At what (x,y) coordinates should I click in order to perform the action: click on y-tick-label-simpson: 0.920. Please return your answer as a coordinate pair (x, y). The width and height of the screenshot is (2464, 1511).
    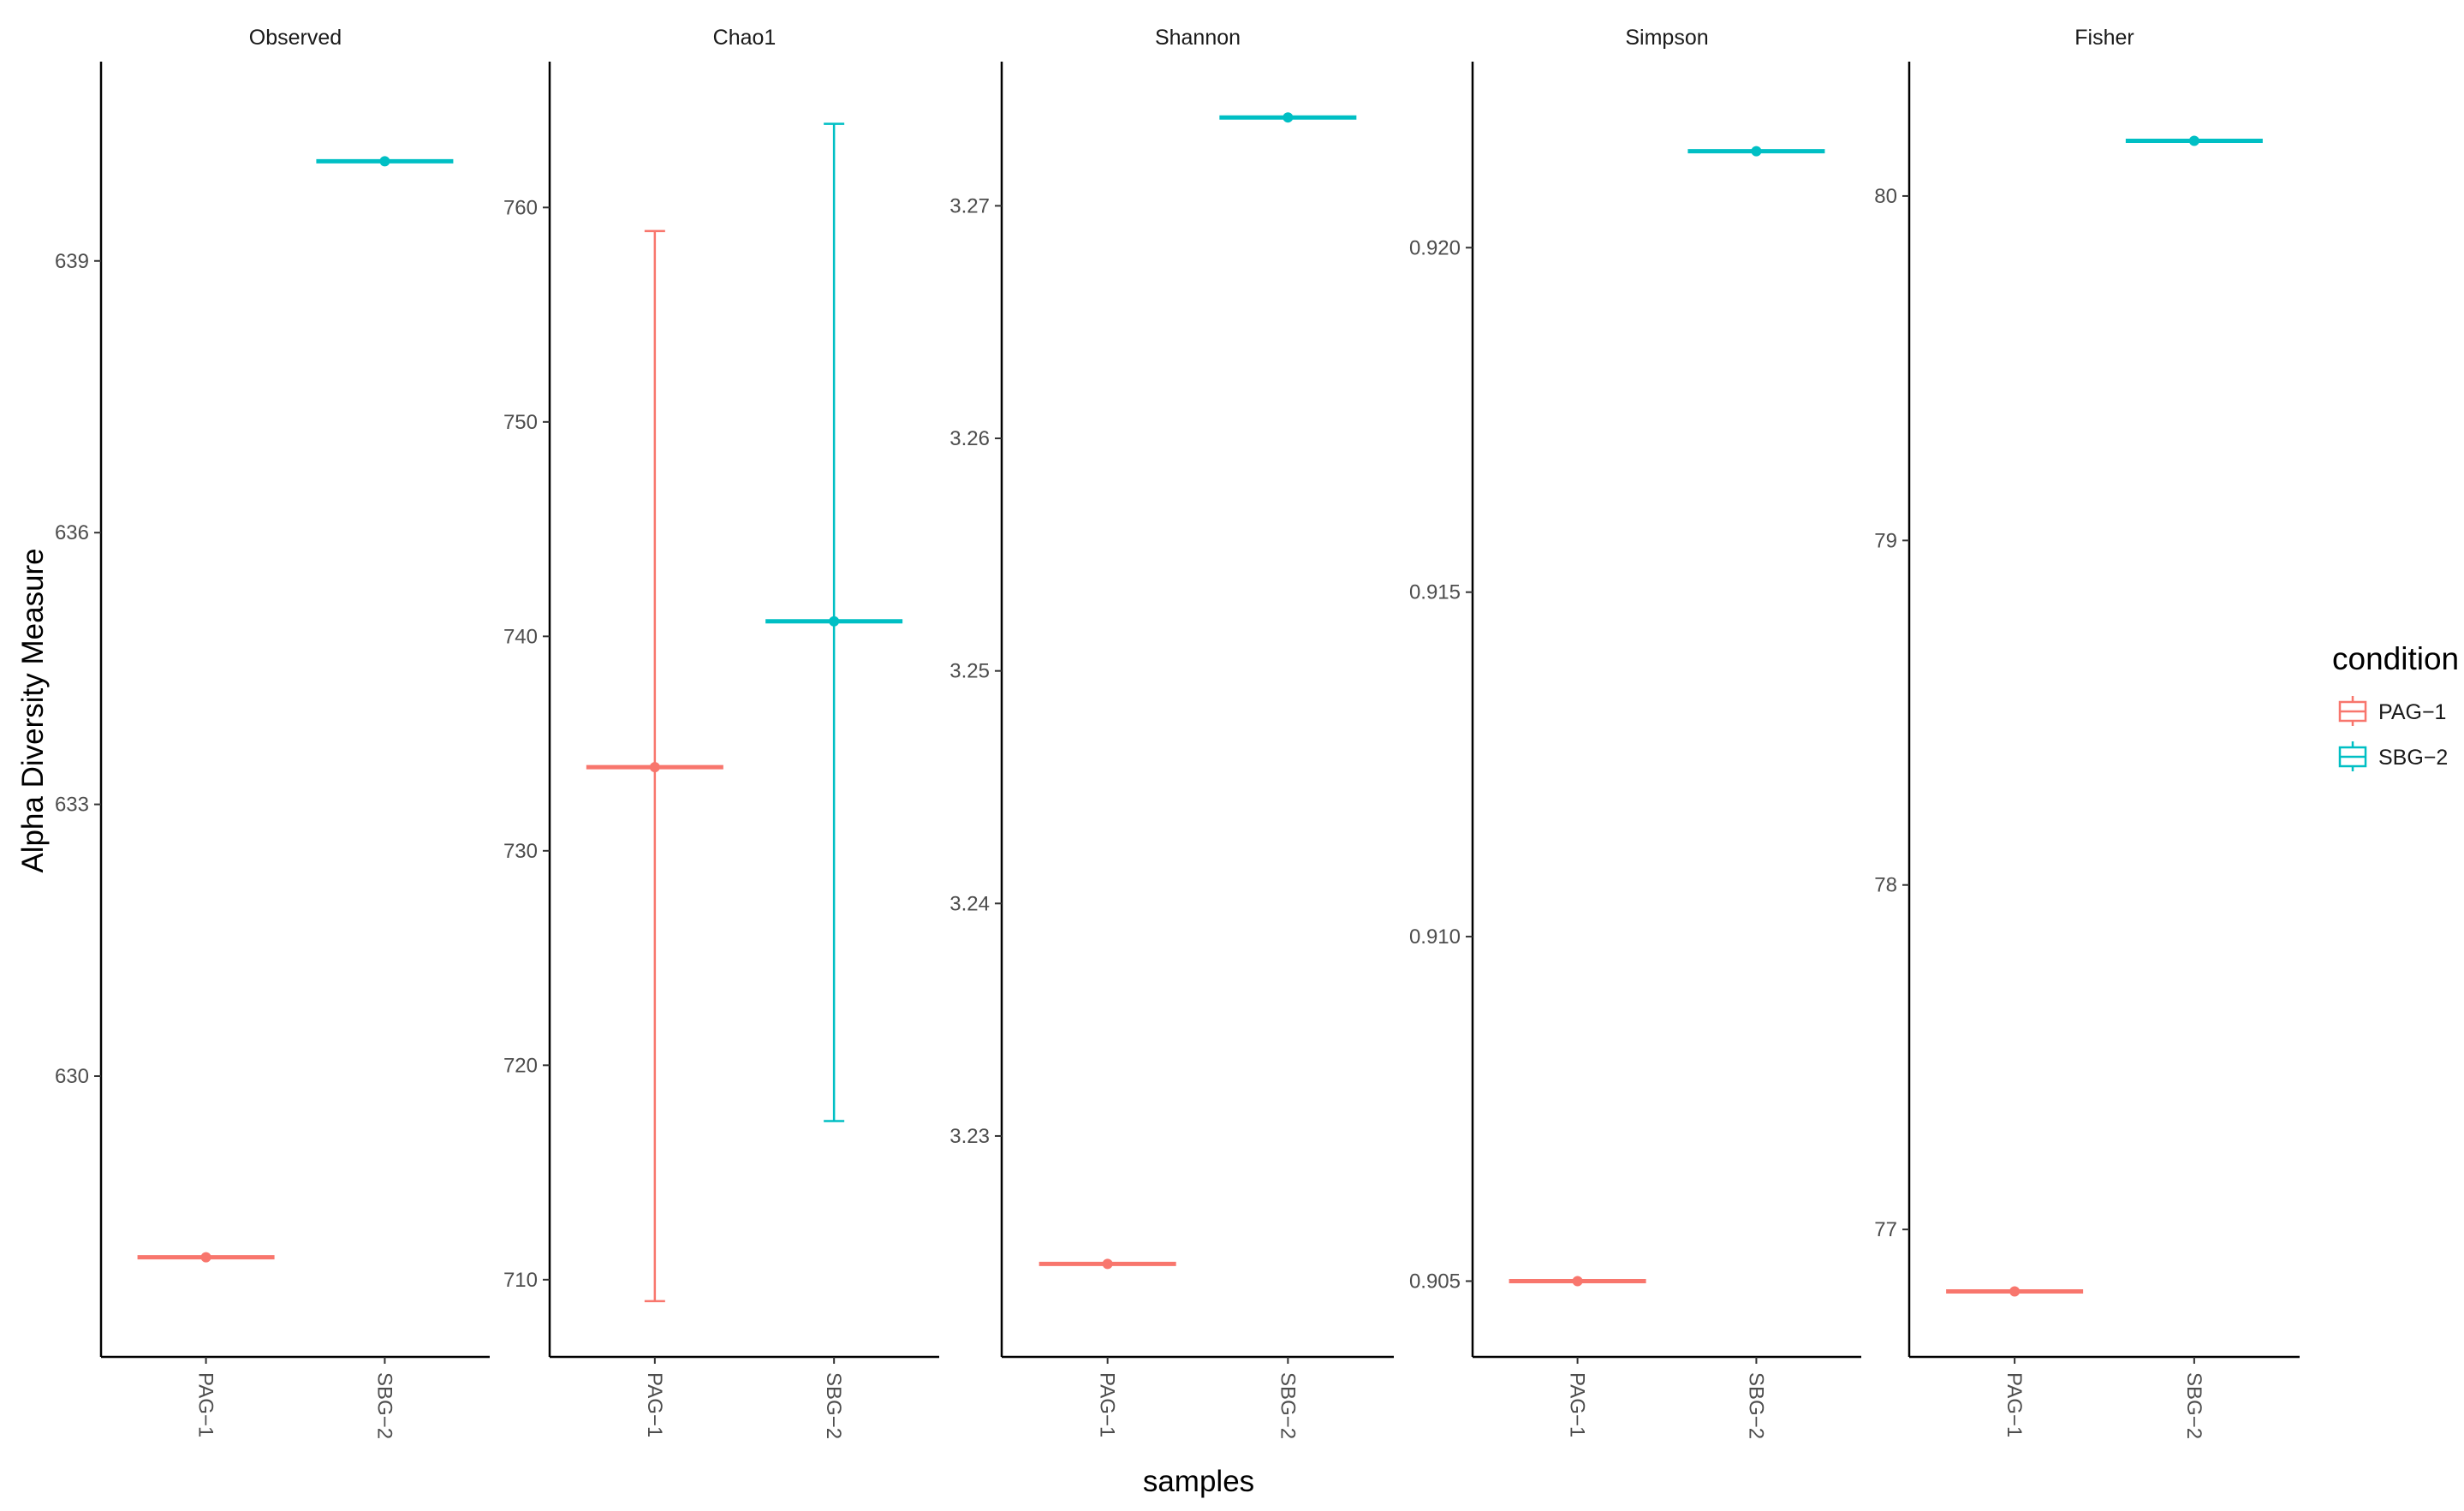
    Looking at the image, I should click on (1435, 247).